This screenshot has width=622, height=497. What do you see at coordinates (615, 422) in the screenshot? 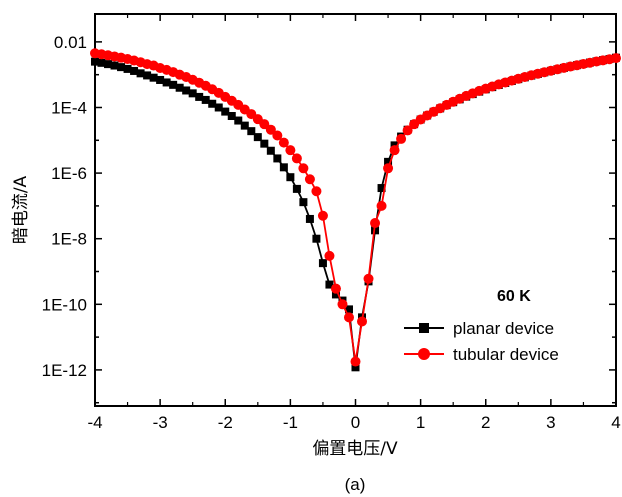
I see `x-tick-label: 4` at bounding box center [615, 422].